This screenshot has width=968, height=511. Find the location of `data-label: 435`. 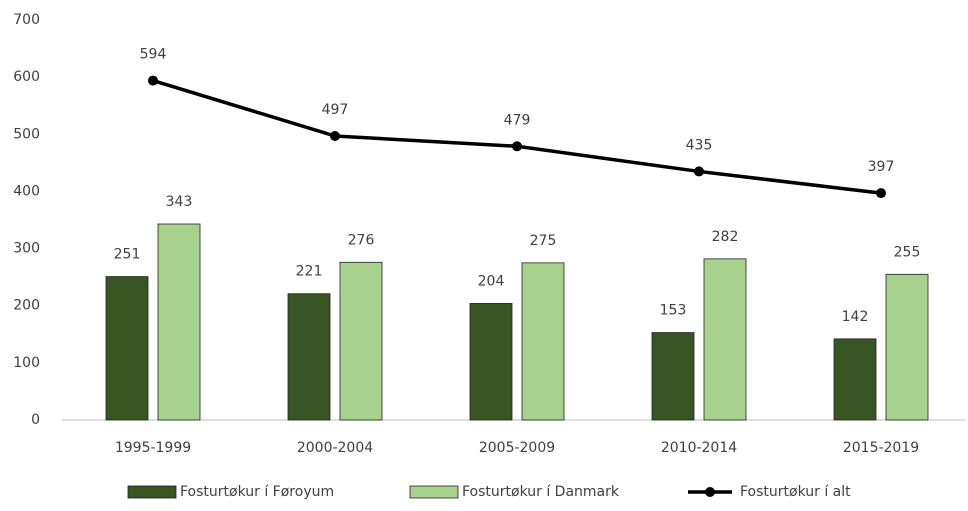

data-label: 435 is located at coordinates (699, 145).